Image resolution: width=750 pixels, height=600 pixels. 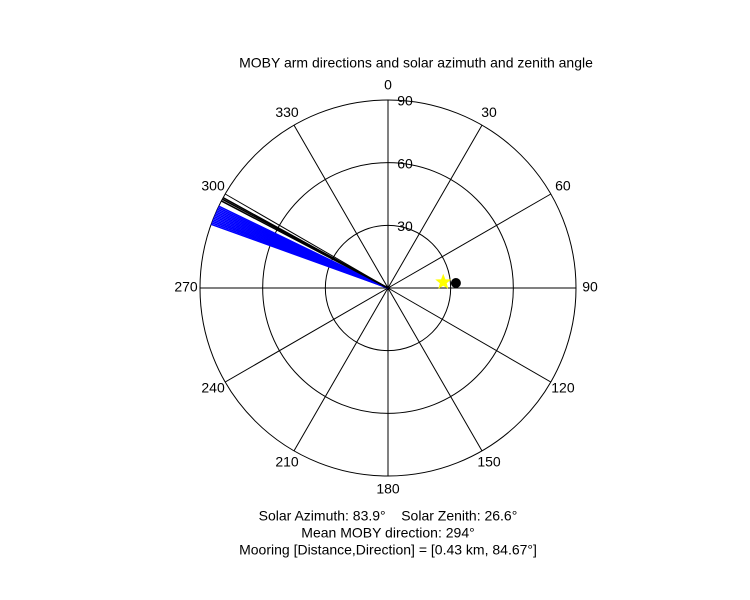 I want to click on theta-tick-label: 30, so click(x=489, y=112).